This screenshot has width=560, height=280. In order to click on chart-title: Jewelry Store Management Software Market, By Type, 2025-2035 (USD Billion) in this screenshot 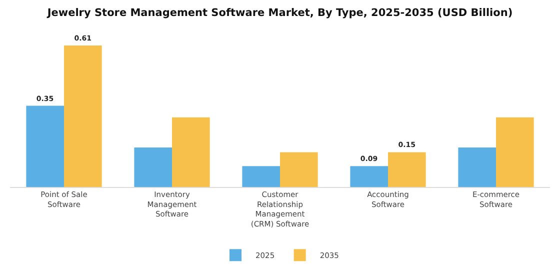, I will do `click(279, 12)`.